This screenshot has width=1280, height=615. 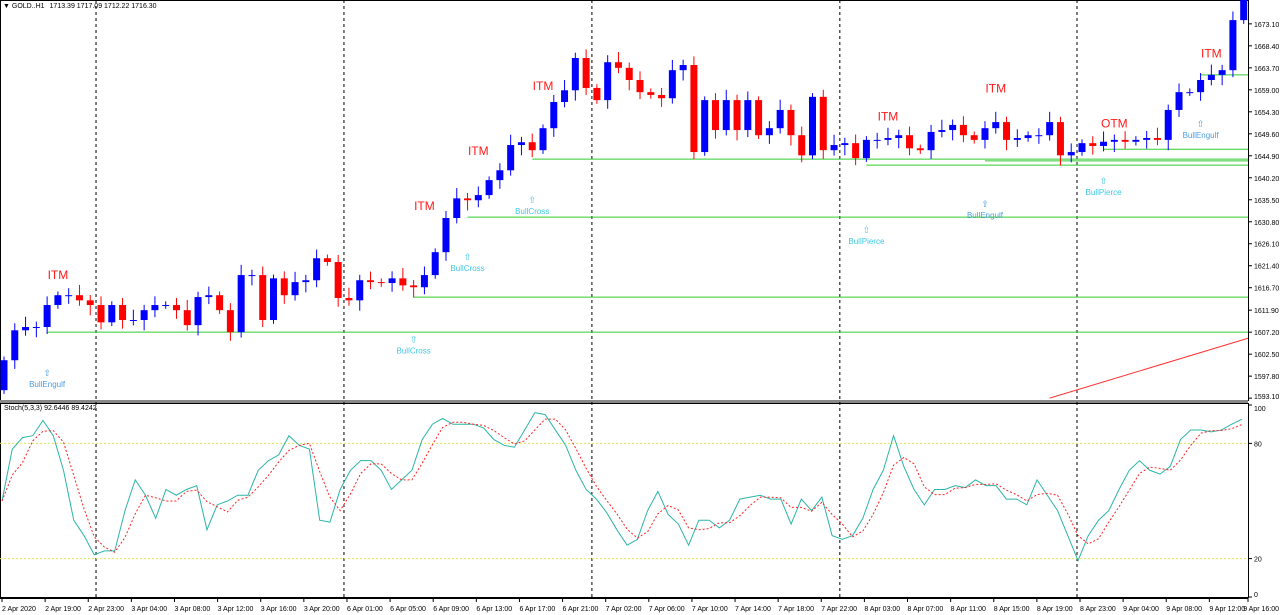 I want to click on stoch-y-tick-label: 0, so click(x=1256, y=595).